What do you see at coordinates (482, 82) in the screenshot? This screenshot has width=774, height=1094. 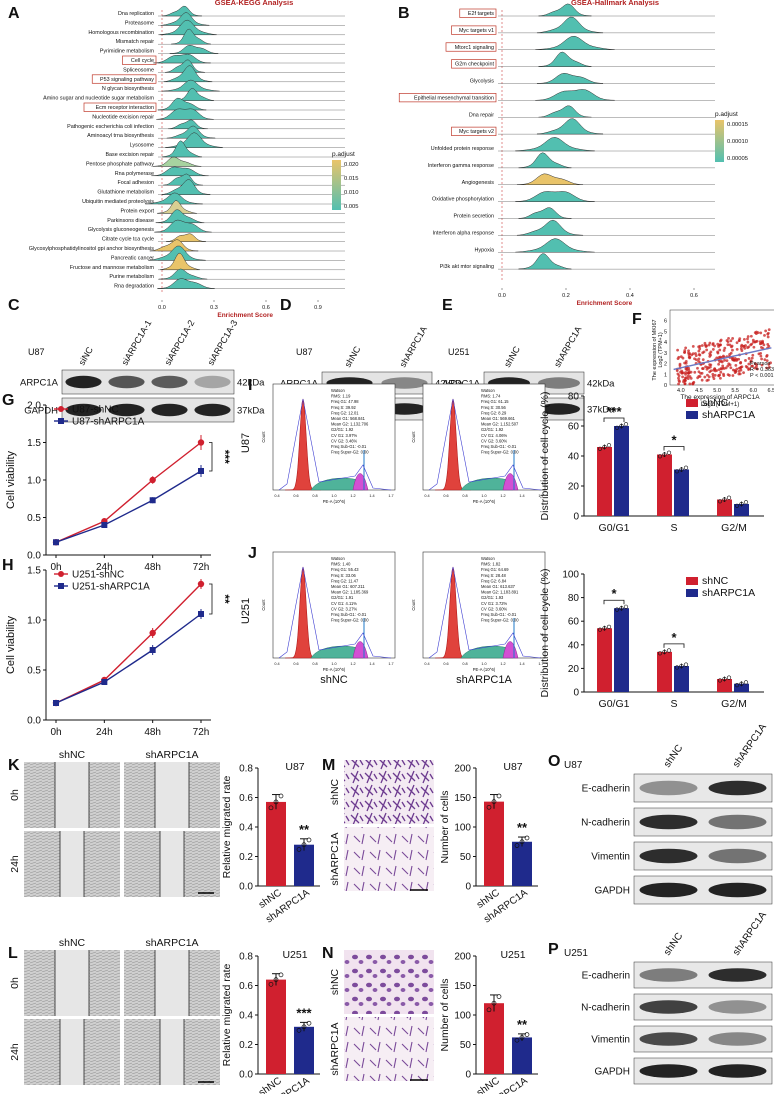 I see `pathway-label: Glycolysis` at bounding box center [482, 82].